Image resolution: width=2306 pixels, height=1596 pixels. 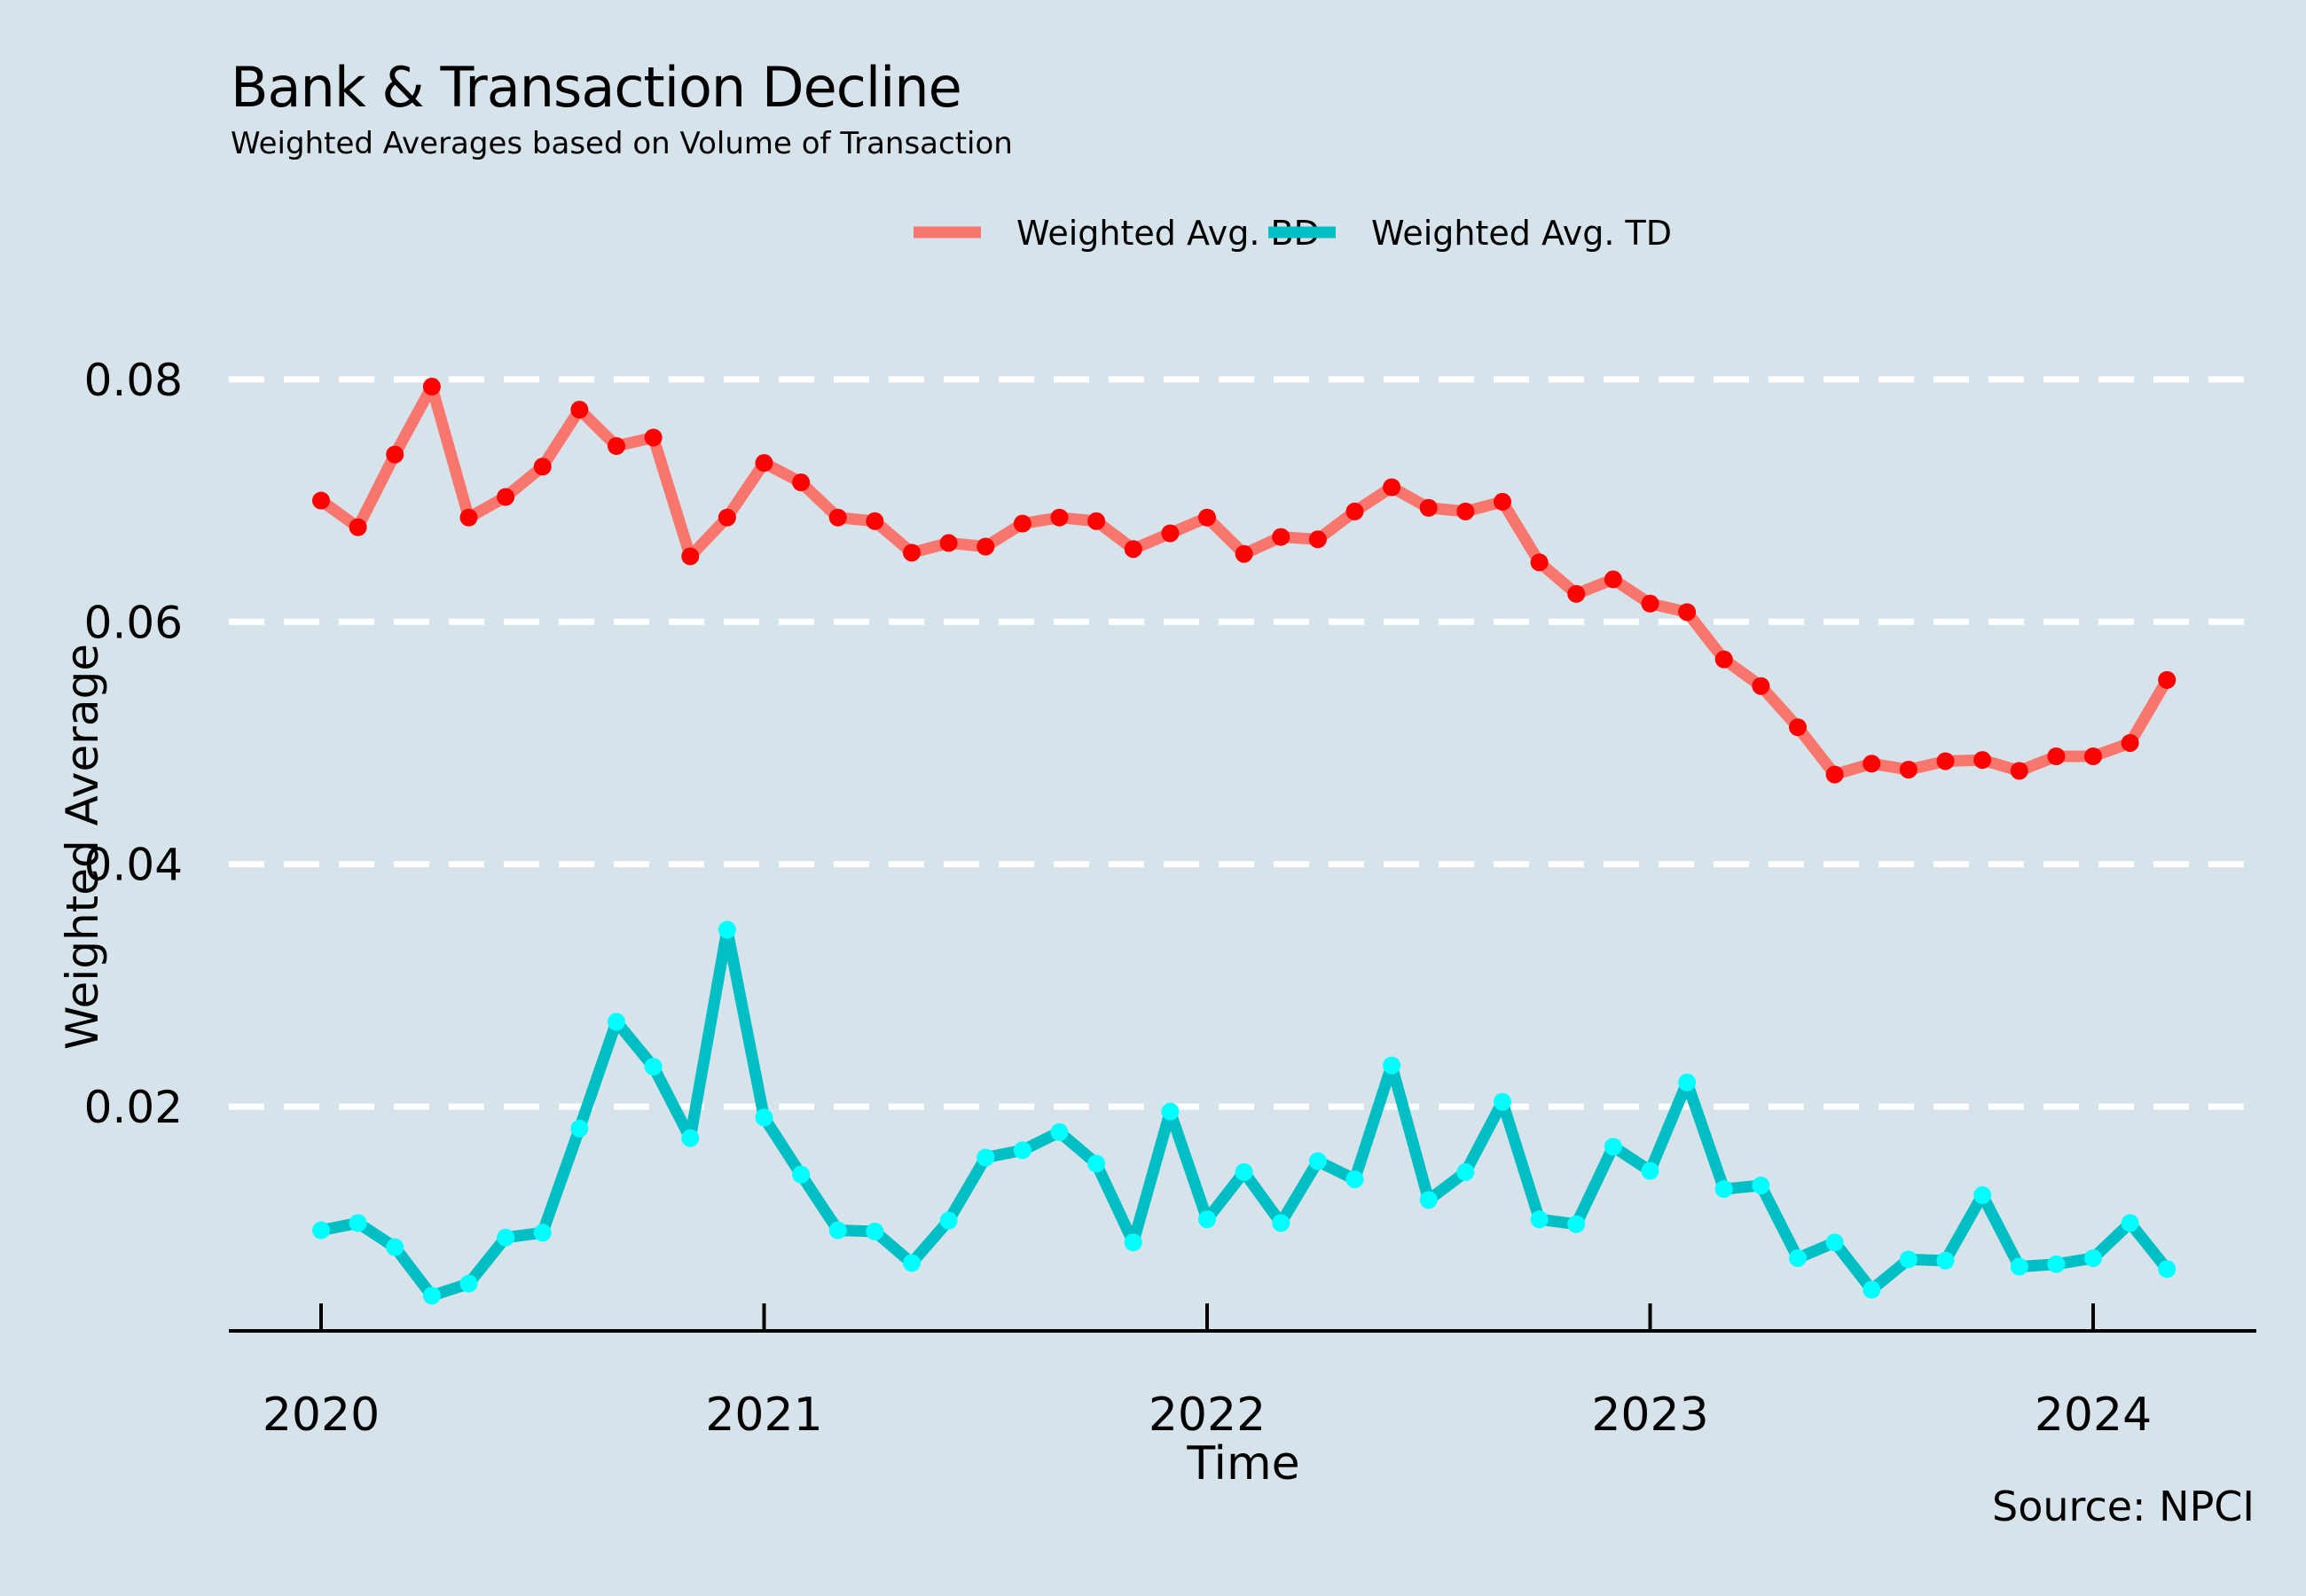 I want to click on y-axis-ticks: 0.02 0.04 0.06 0.08, so click(x=133, y=744).